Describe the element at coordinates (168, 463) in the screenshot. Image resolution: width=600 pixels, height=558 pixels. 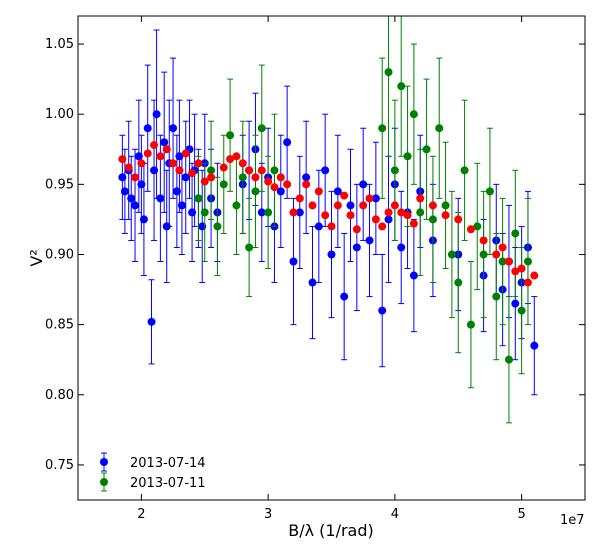
I see `legend-label: 2013-07-14` at that location.